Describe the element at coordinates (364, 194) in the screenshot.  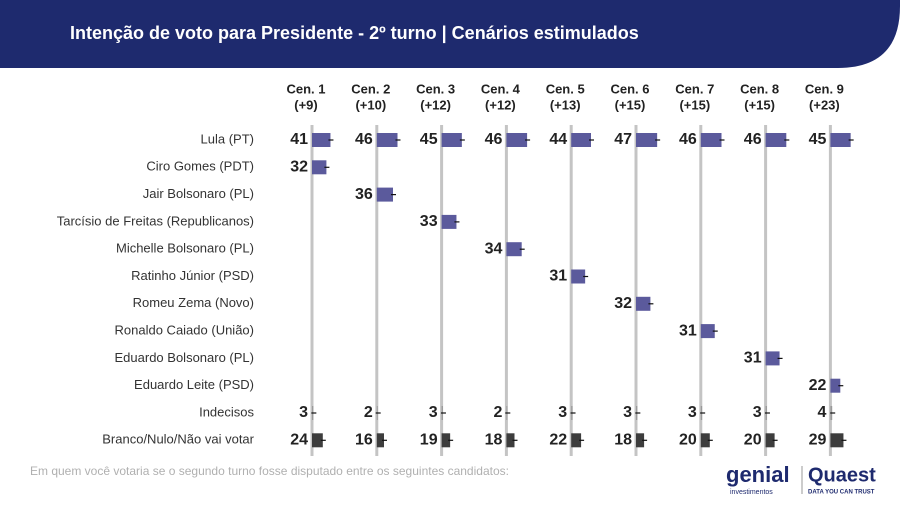
I see `value-label: 36` at that location.